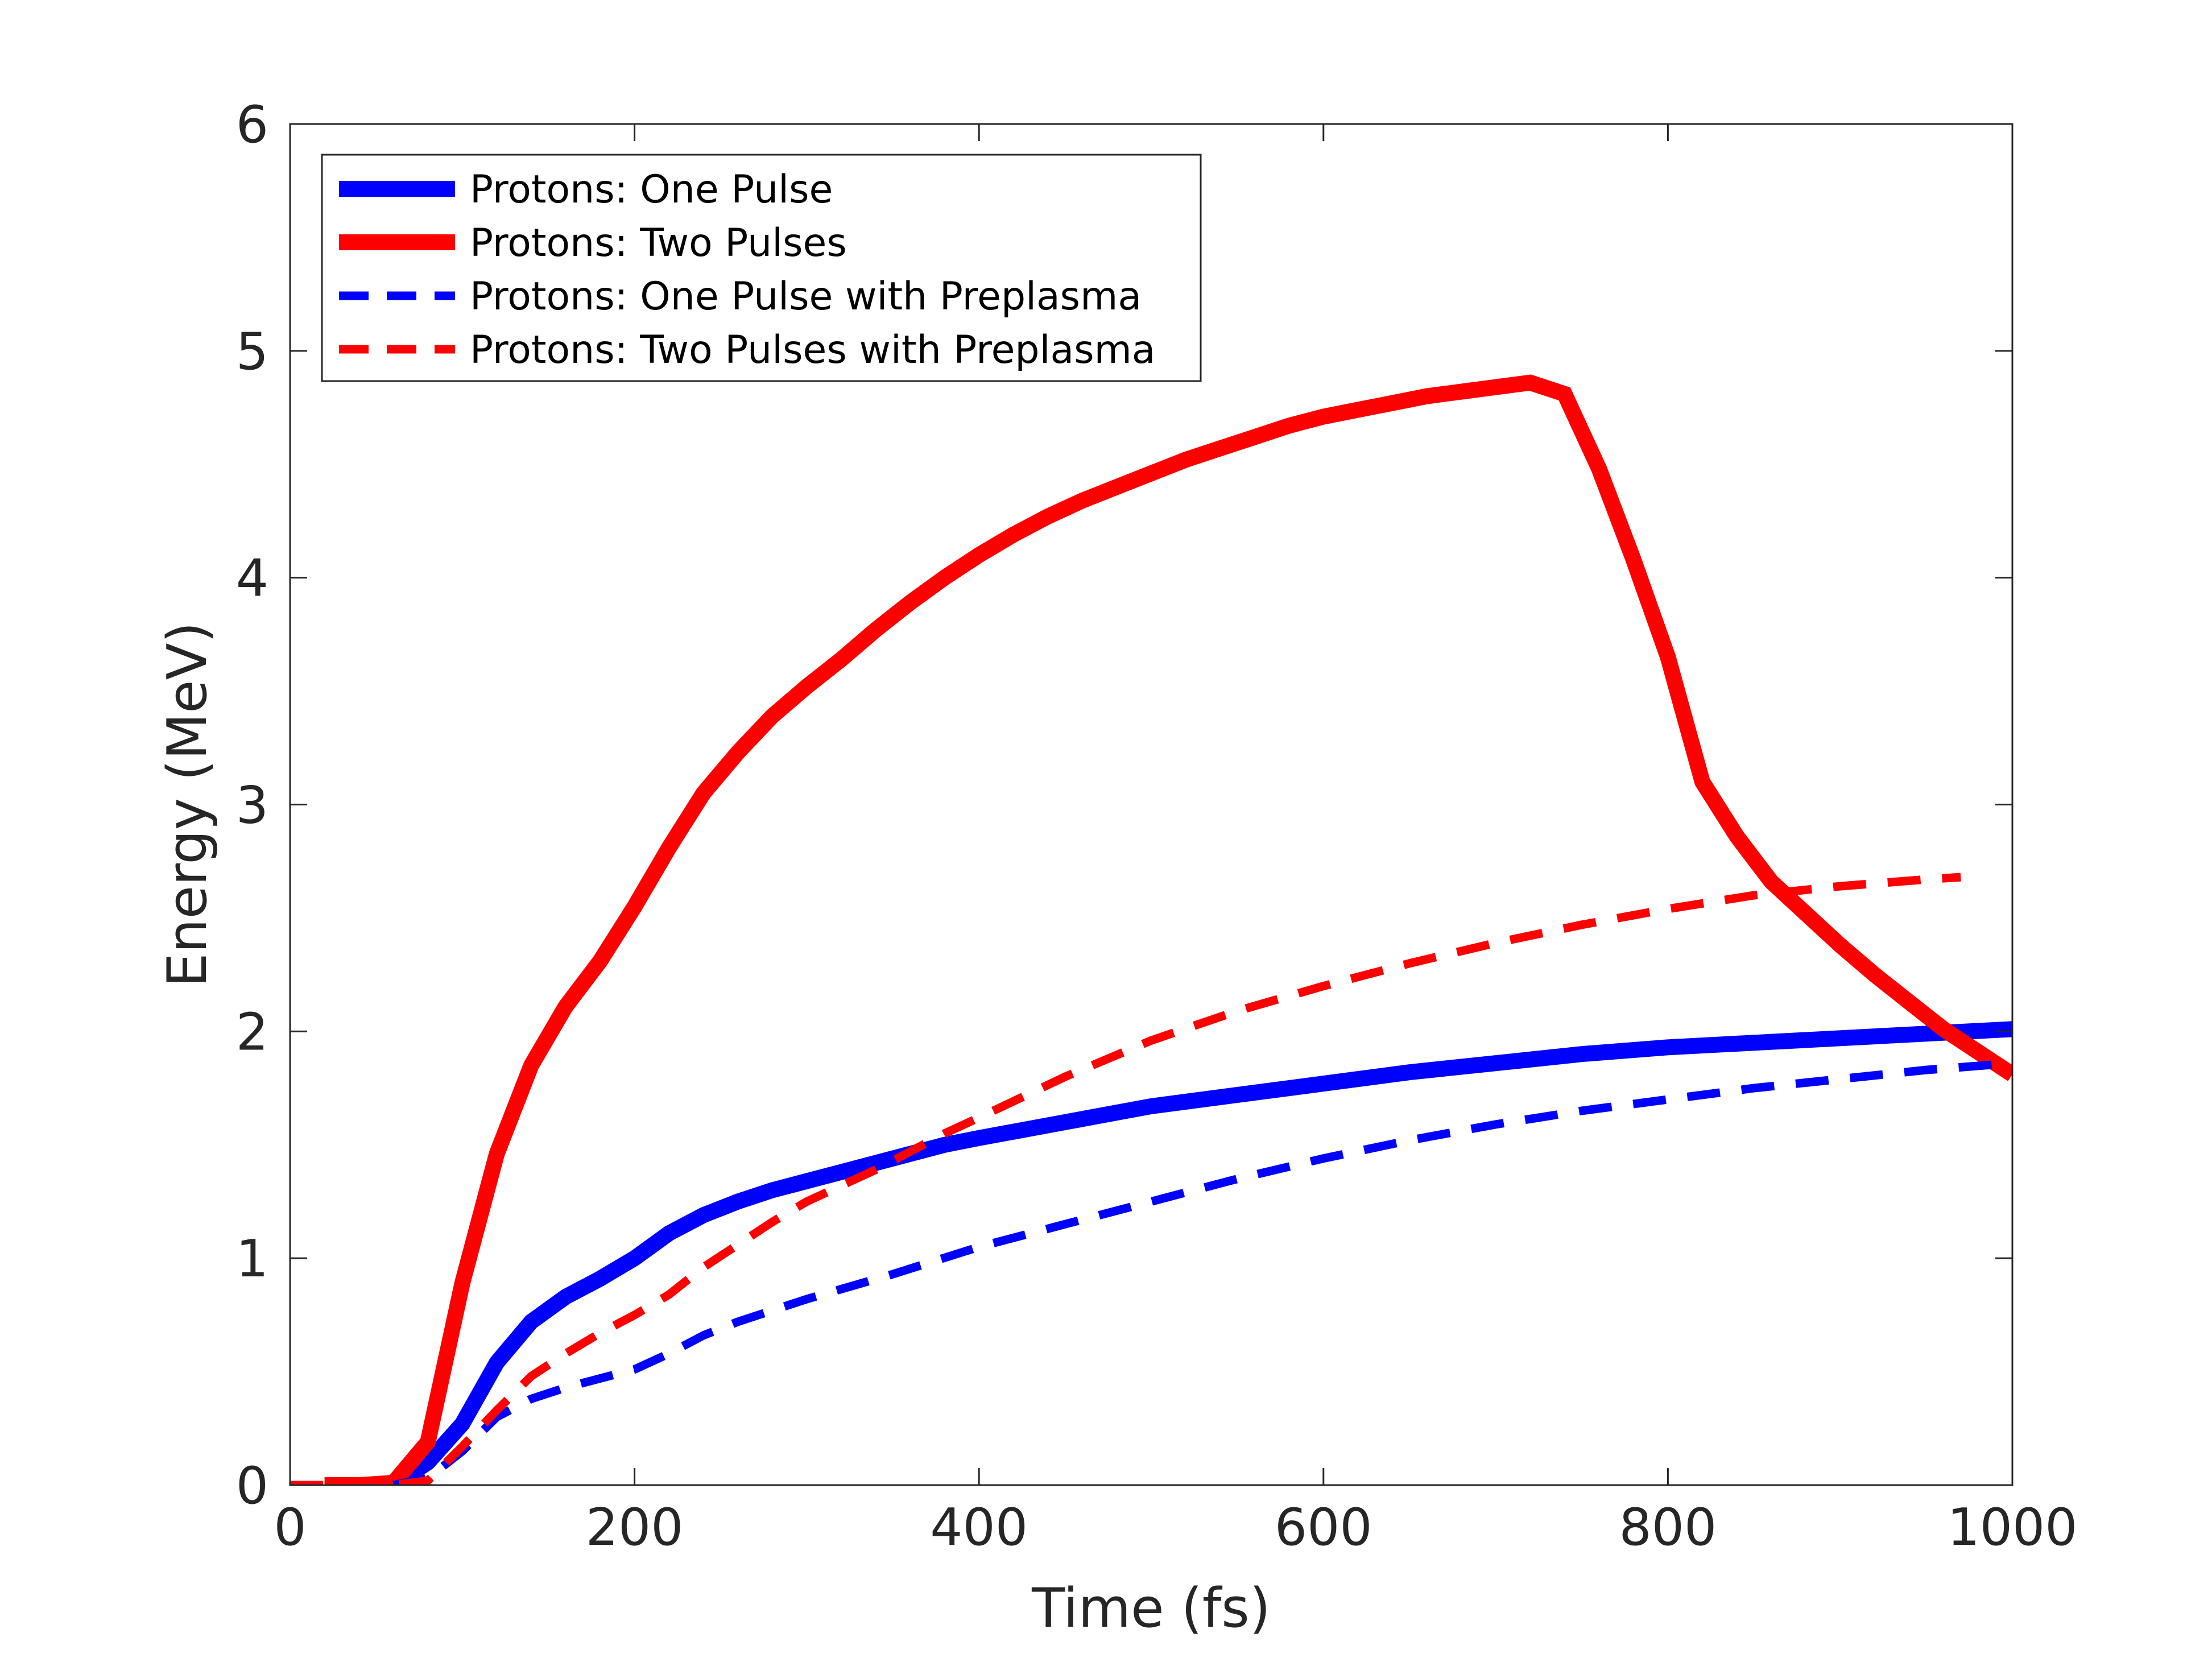 This screenshot has width=2212, height=1662. Describe the element at coordinates (252, 352) in the screenshot. I see `y-tick-label: 5` at that location.